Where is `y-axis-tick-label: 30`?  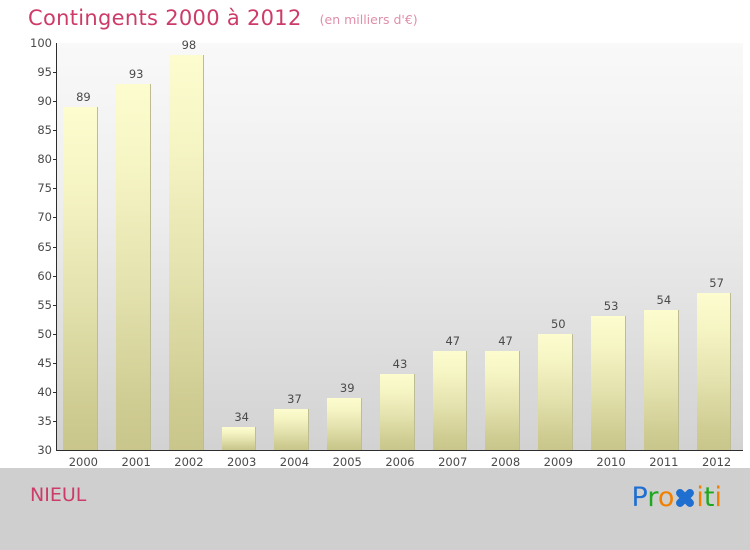
y-axis-tick-label: 30 is located at coordinates (44, 450).